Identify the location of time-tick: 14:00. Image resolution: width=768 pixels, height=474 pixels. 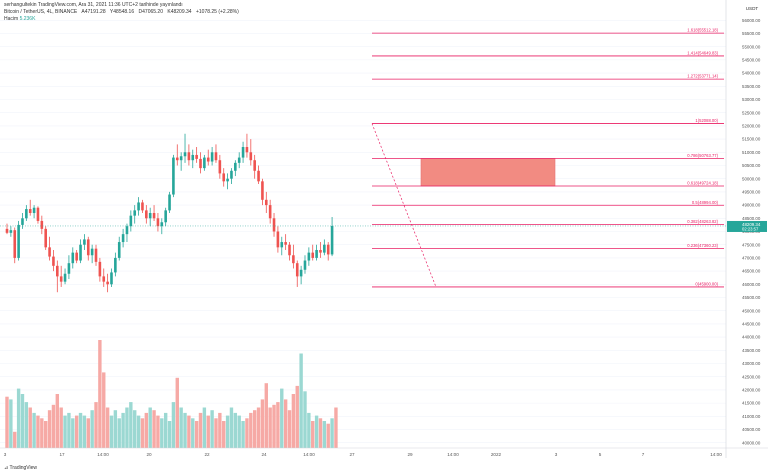
(103, 454).